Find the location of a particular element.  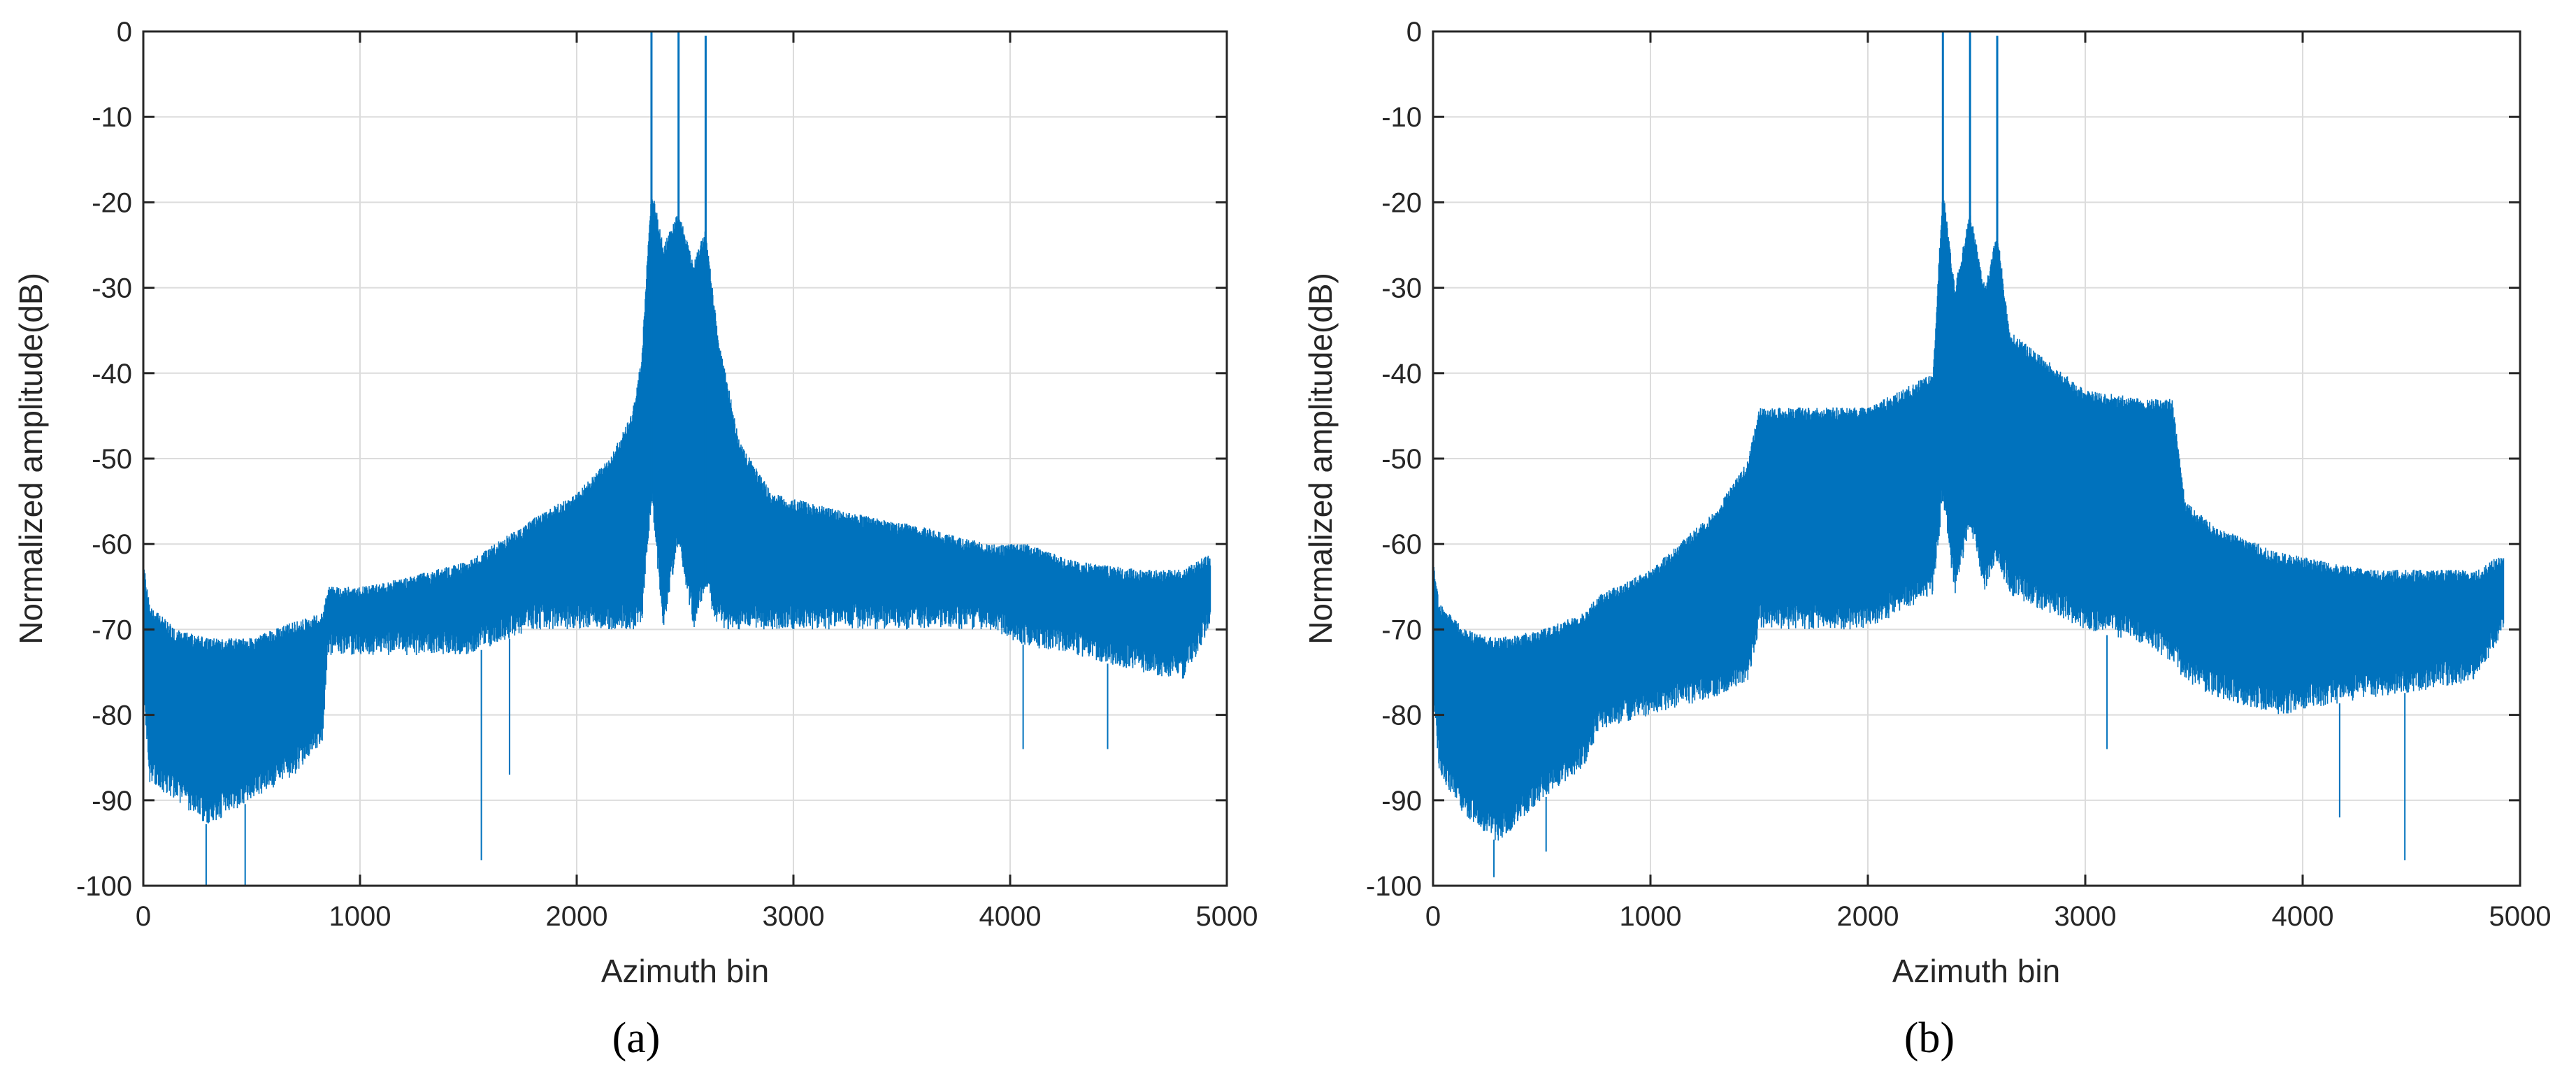

panel-label: (a) is located at coordinates (636, 1038).